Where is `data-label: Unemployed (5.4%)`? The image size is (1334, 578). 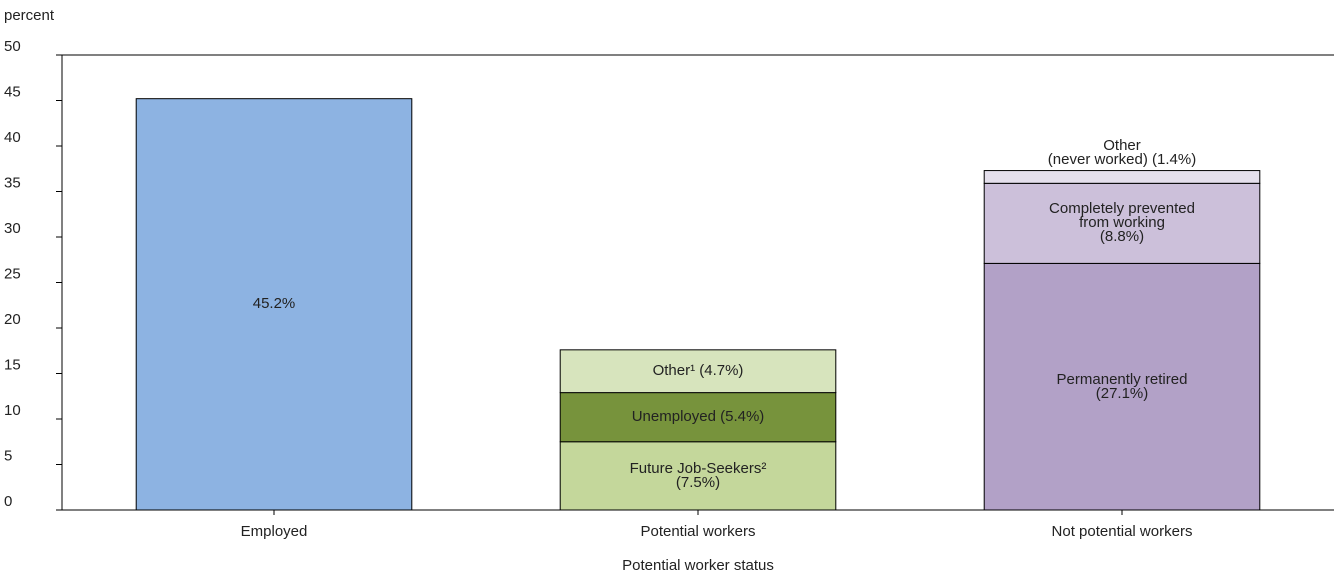 data-label: Unemployed (5.4%) is located at coordinates (698, 417).